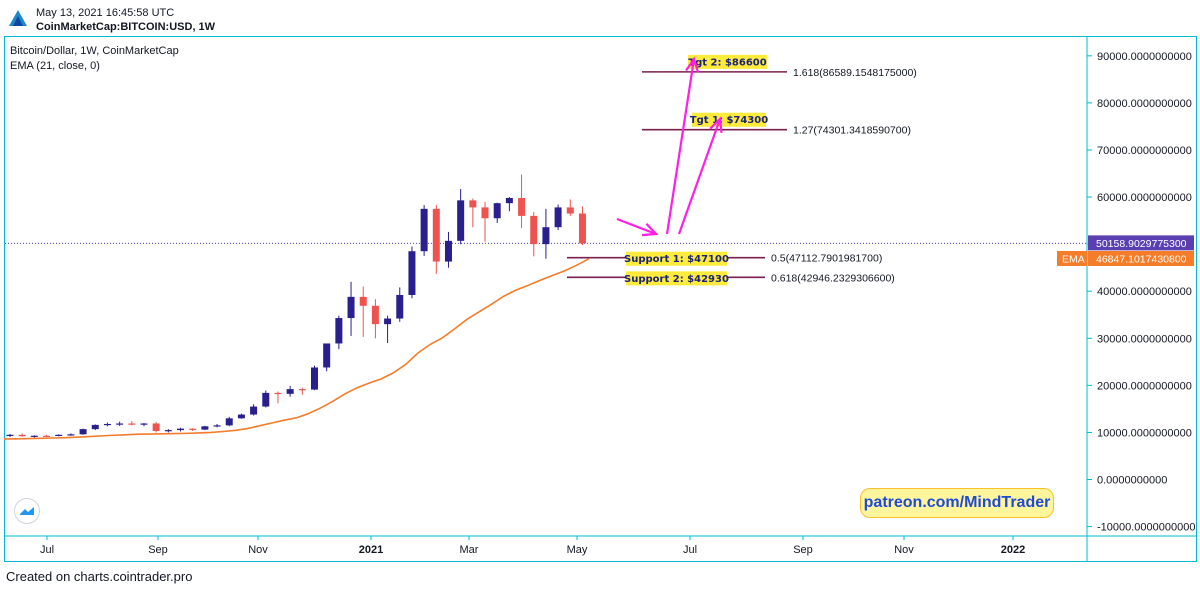 This screenshot has width=1200, height=590. I want to click on ema-value: 46847.1017430800, so click(1141, 259).